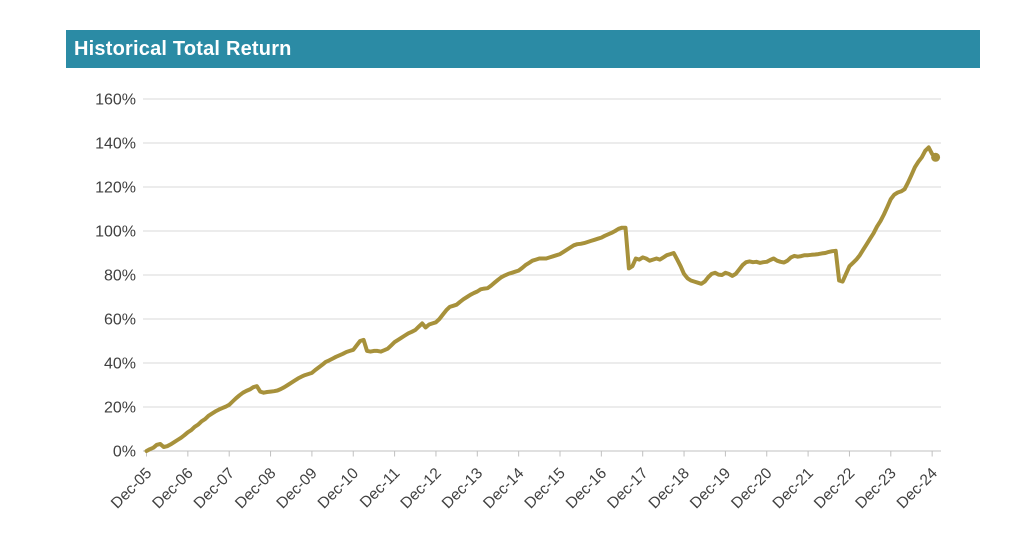 This screenshot has width=1024, height=555. What do you see at coordinates (875, 488) in the screenshot?
I see `x-axis-label: Dec-23` at bounding box center [875, 488].